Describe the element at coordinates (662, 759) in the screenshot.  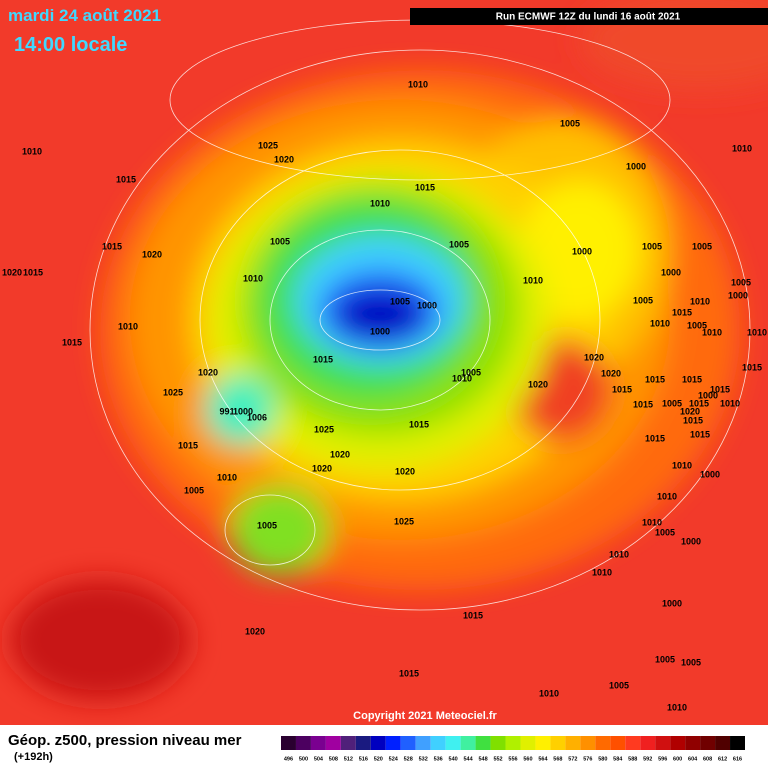
I see `colorbar-label: 596` at that location.